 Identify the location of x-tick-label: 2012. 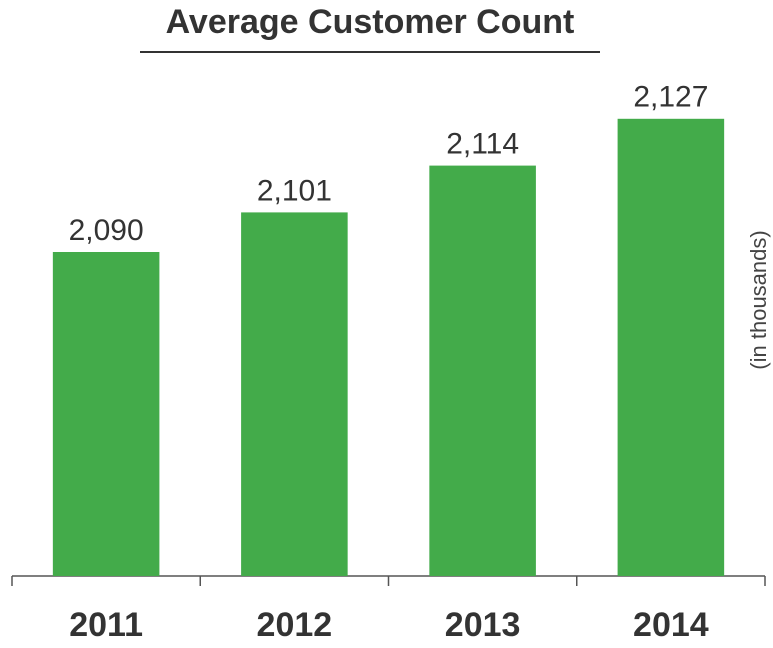
(295, 625).